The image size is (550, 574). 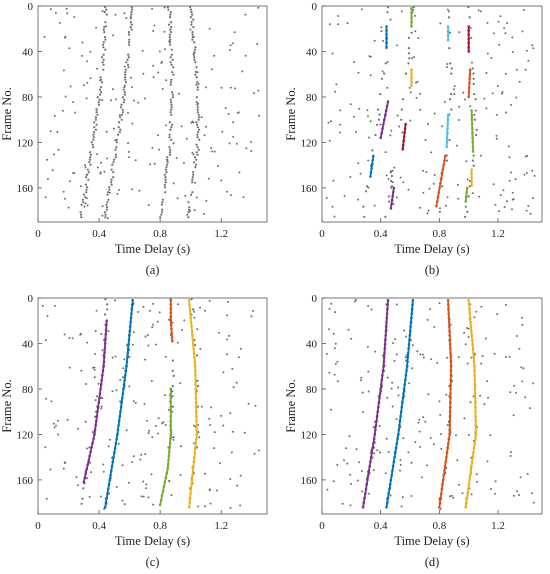 What do you see at coordinates (291, 113) in the screenshot?
I see `y-axis-label: Frame No.` at bounding box center [291, 113].